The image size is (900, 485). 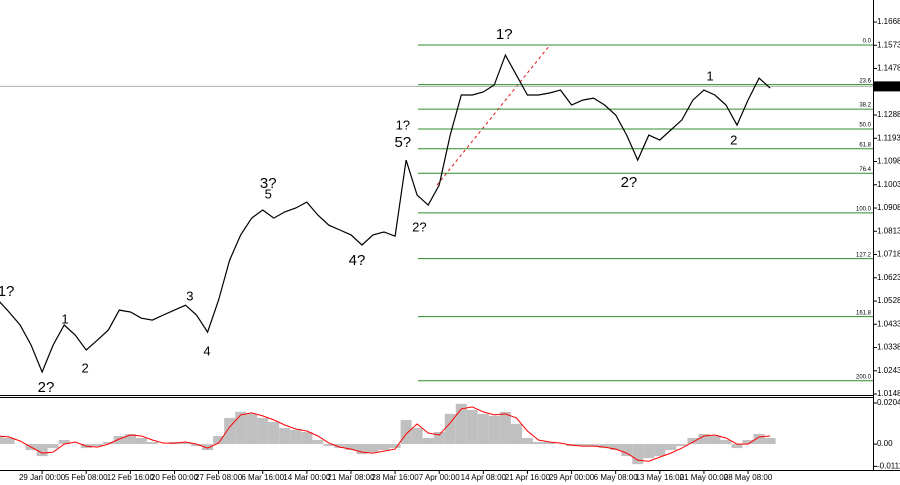 What do you see at coordinates (888, 207) in the screenshot?
I see `y-tick-label: 1.0908` at bounding box center [888, 207].